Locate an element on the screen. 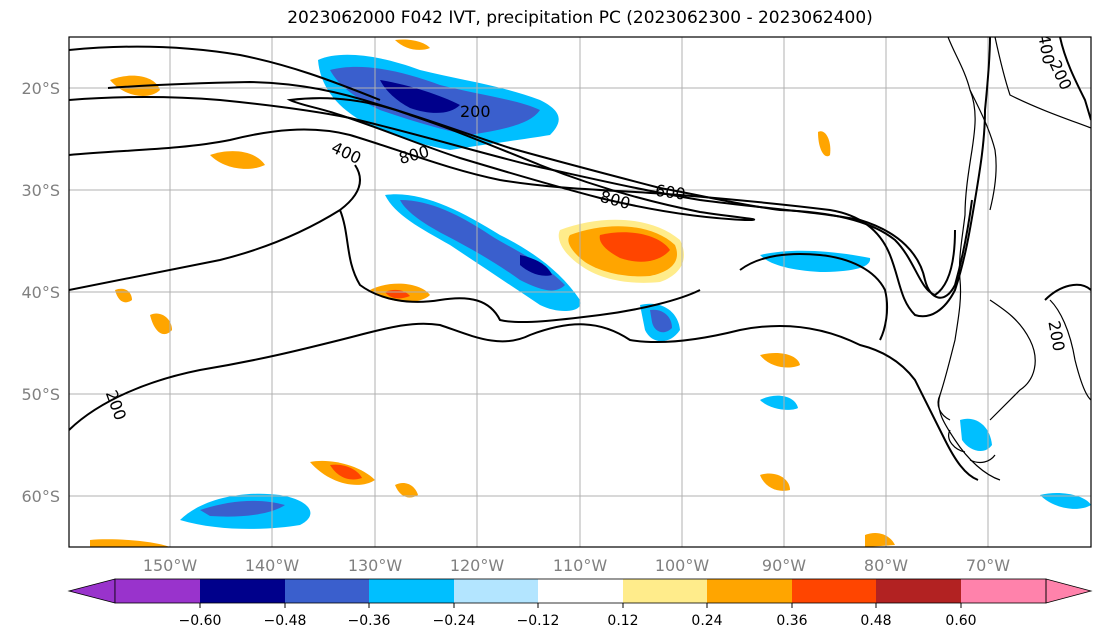  contour-label: 200 is located at coordinates (475, 111).